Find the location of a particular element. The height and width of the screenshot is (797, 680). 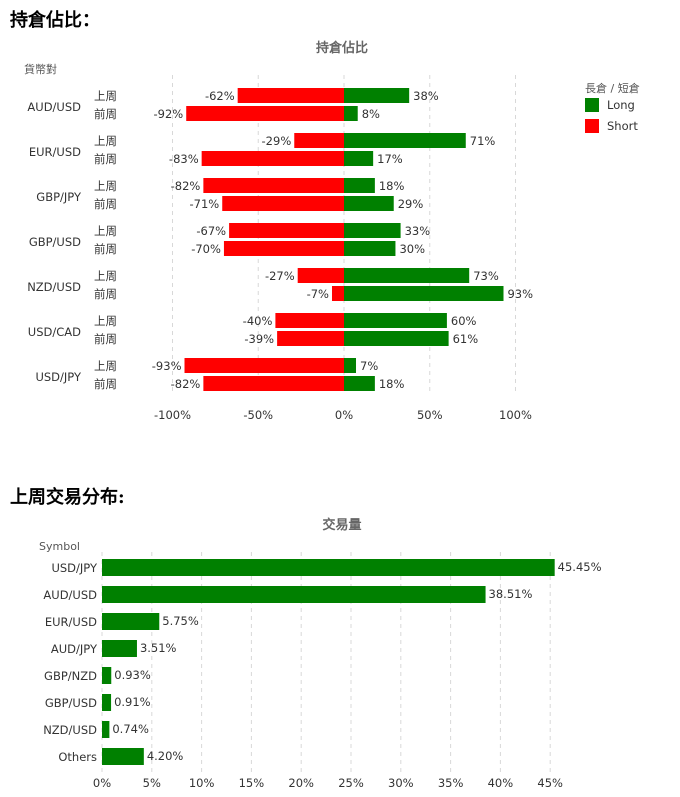

x-tick-label: 35% is located at coordinates (451, 783).